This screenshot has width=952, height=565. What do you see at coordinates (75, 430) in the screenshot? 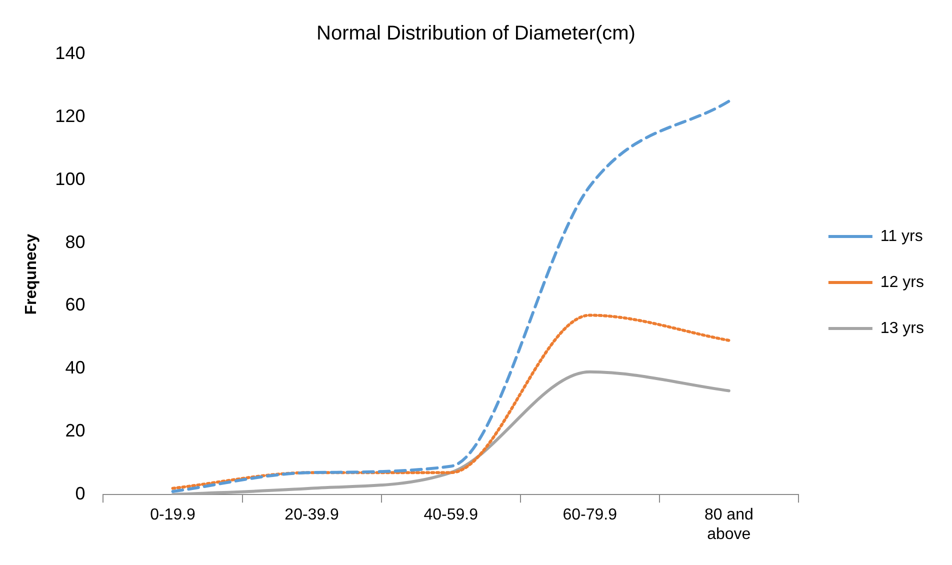
I see `y-tick-label: 20` at bounding box center [75, 430].